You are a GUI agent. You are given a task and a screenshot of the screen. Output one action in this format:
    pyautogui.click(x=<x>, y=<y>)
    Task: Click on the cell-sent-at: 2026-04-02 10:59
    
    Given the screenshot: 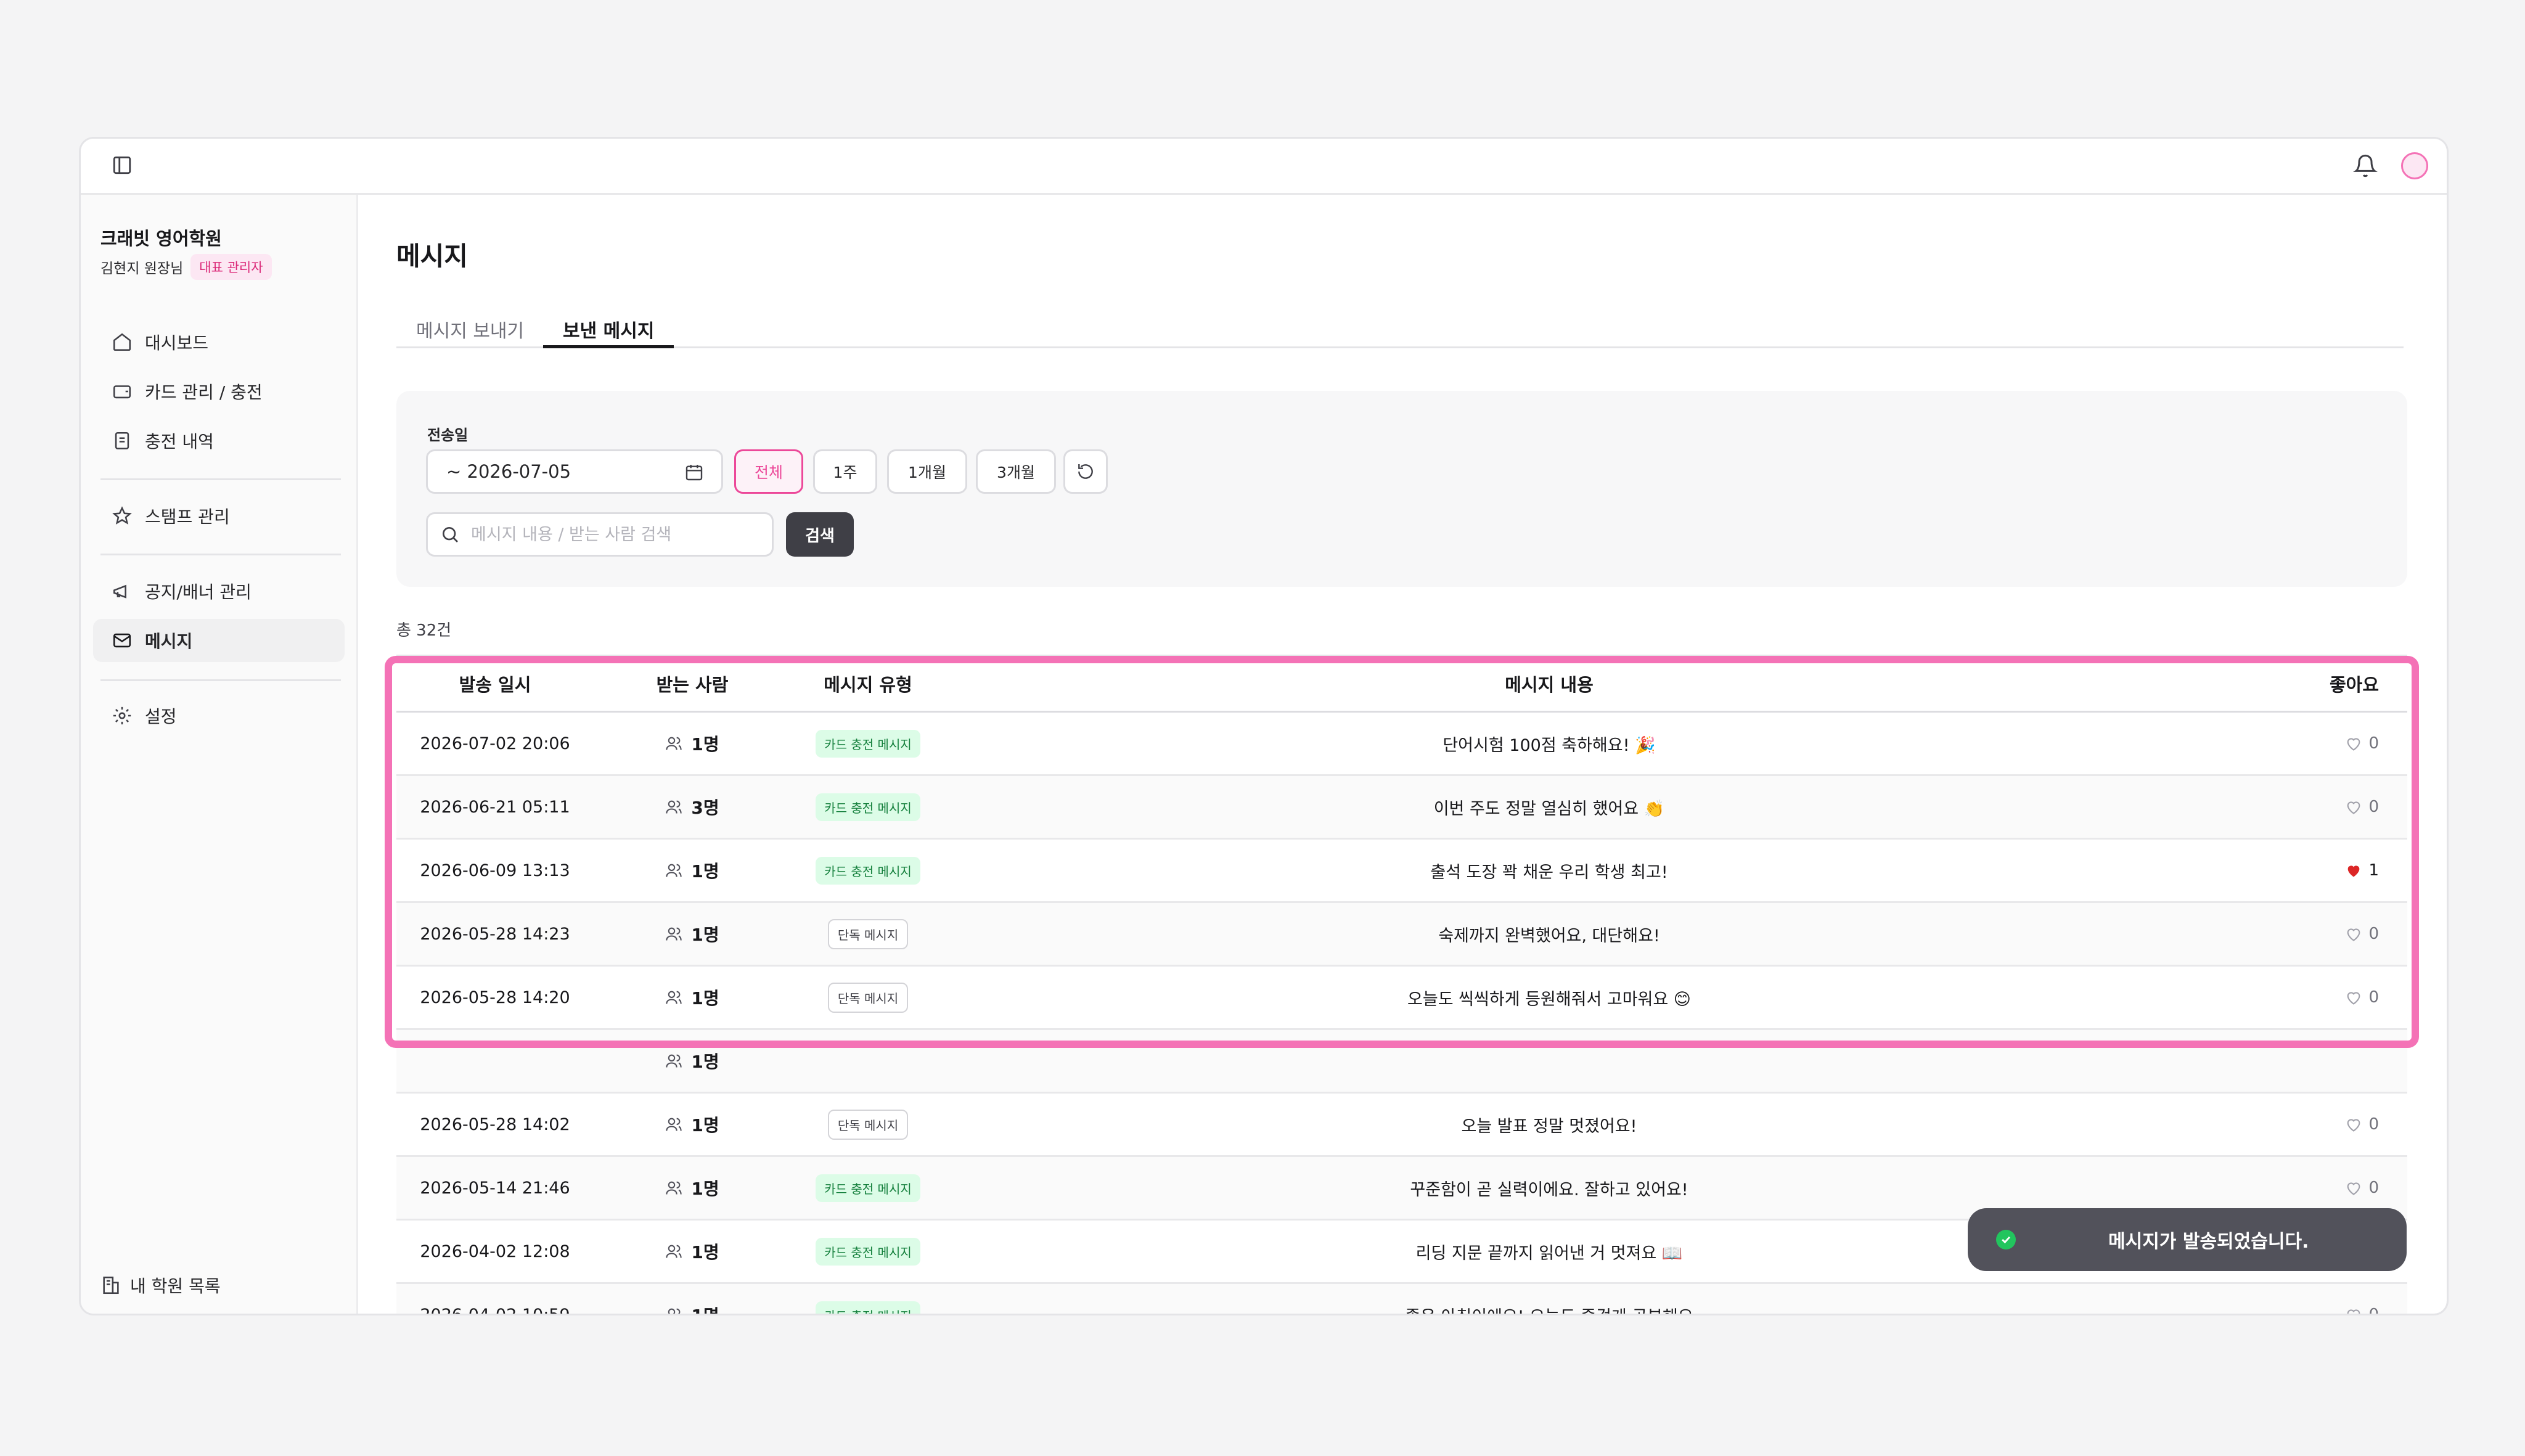 What is the action you would take?
    pyautogui.click(x=495, y=1310)
    